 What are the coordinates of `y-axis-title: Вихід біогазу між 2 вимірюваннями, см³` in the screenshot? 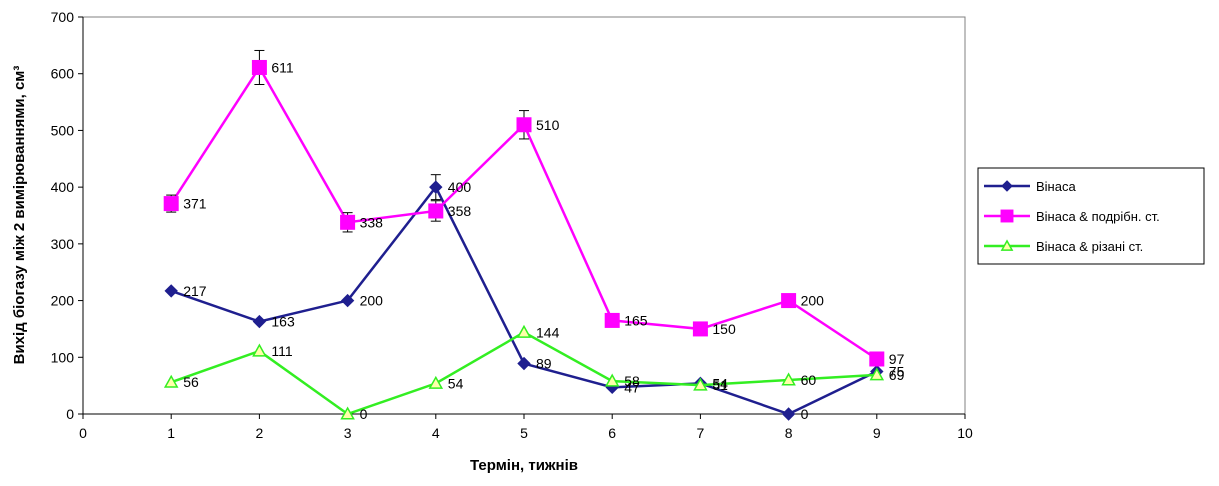 It's located at (19, 215).